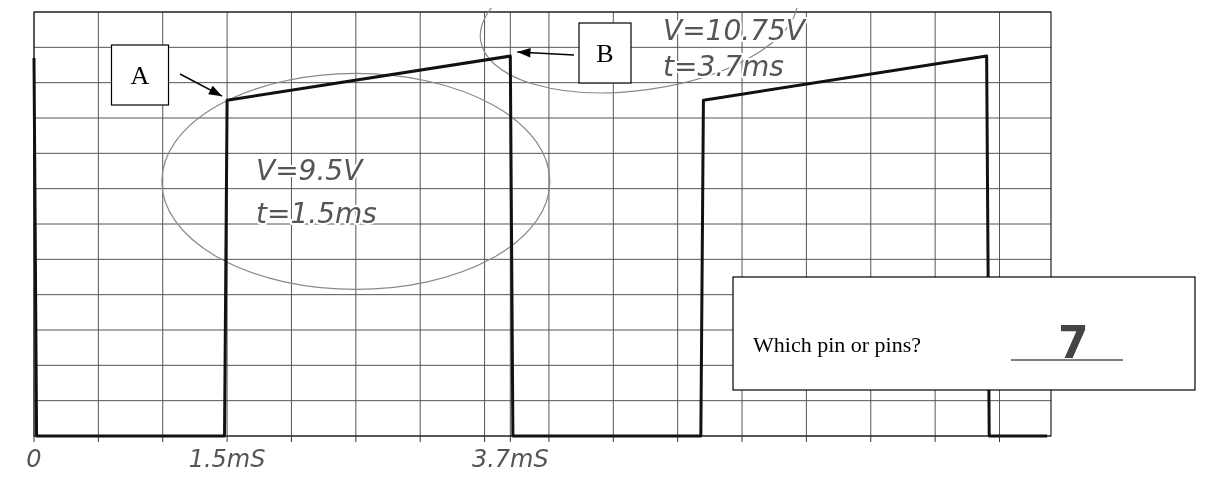 The image size is (1214, 481). Describe the element at coordinates (34, 459) in the screenshot. I see `x-tick-label: 0` at that location.